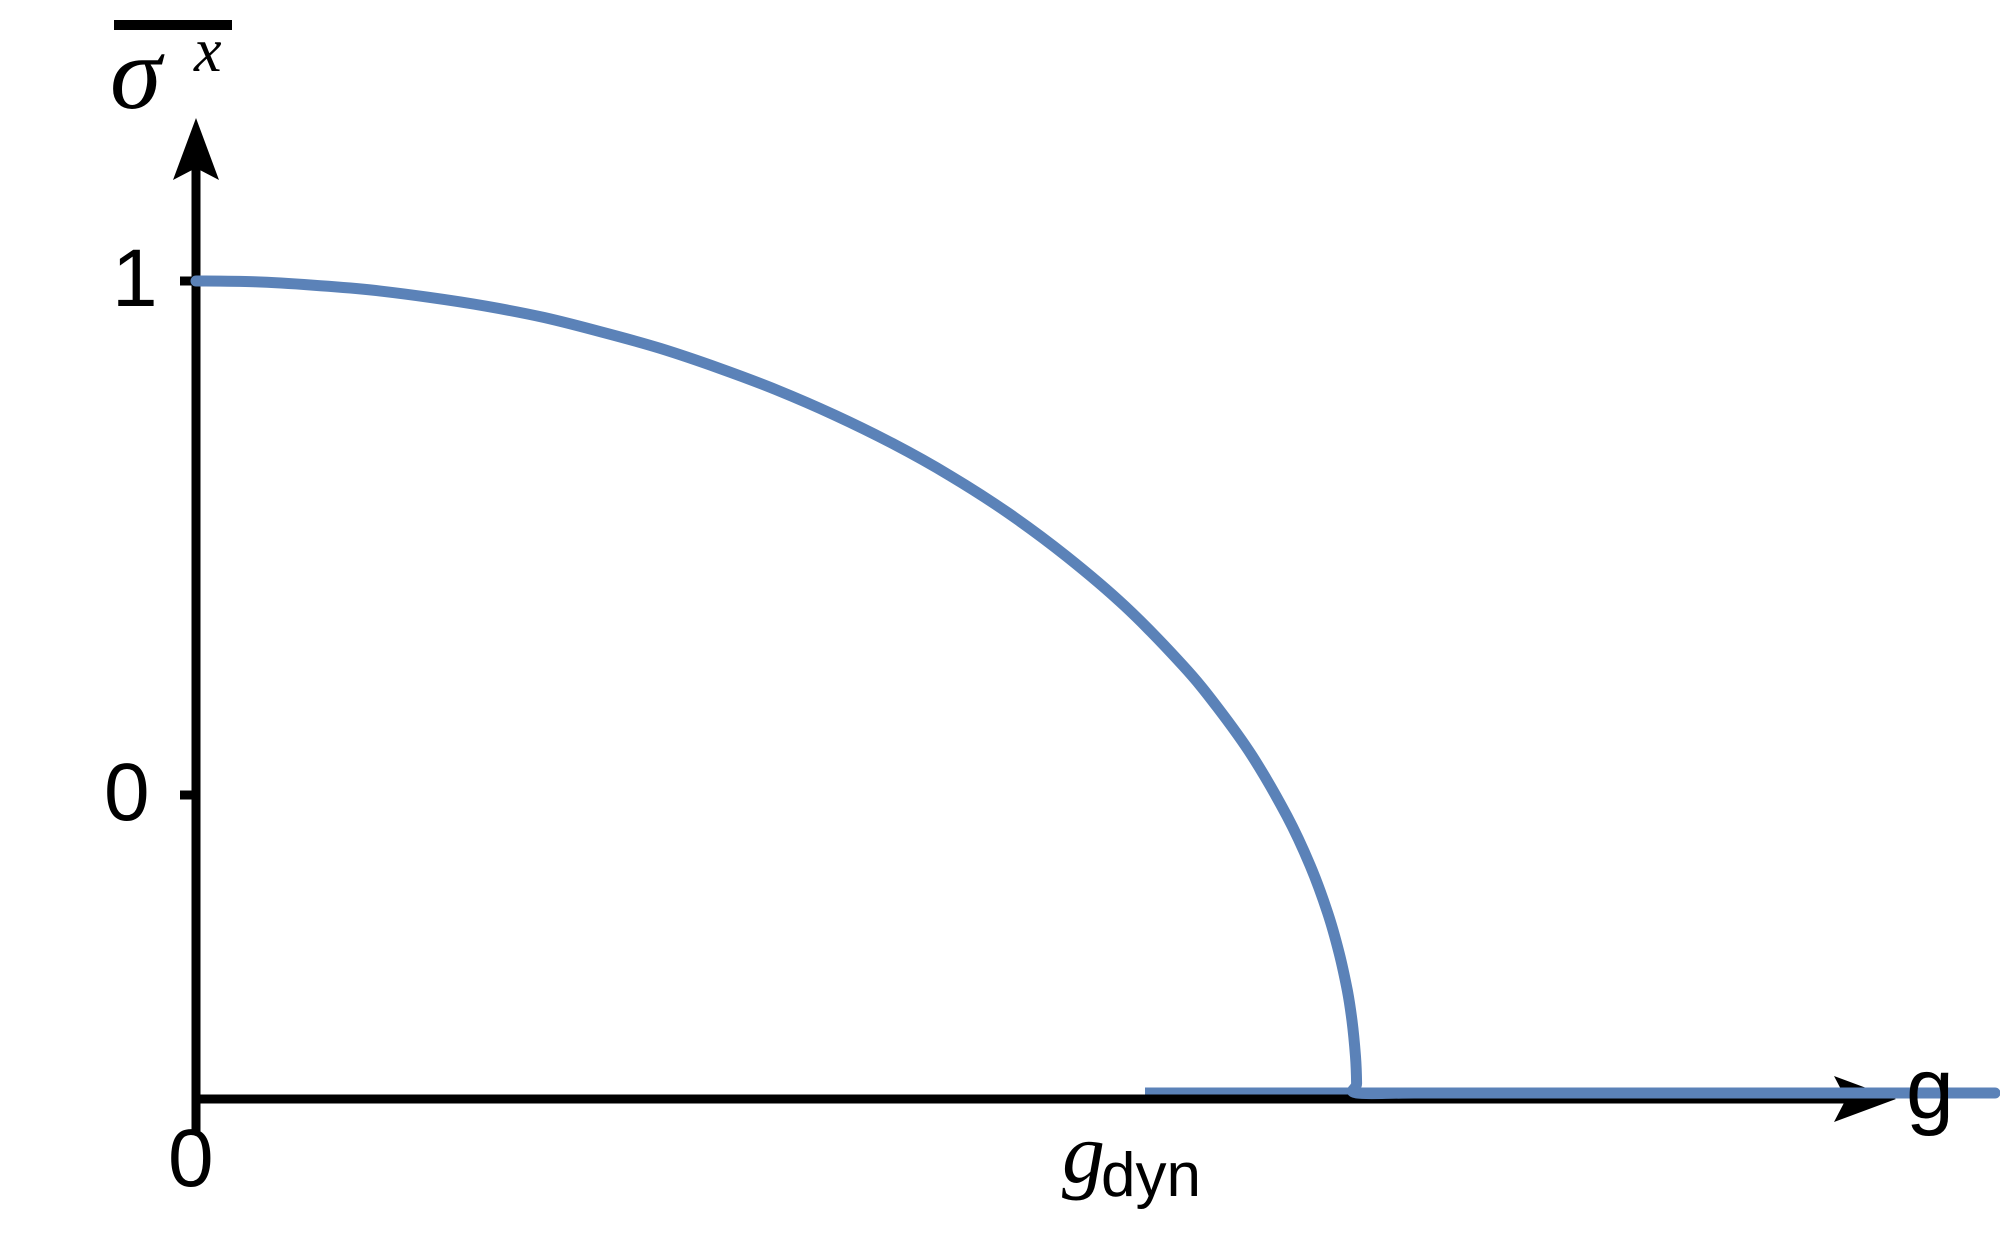 Image resolution: width=2000 pixels, height=1236 pixels. I want to click on gdyn-annotation: gdyn, so click(1133, 1165).